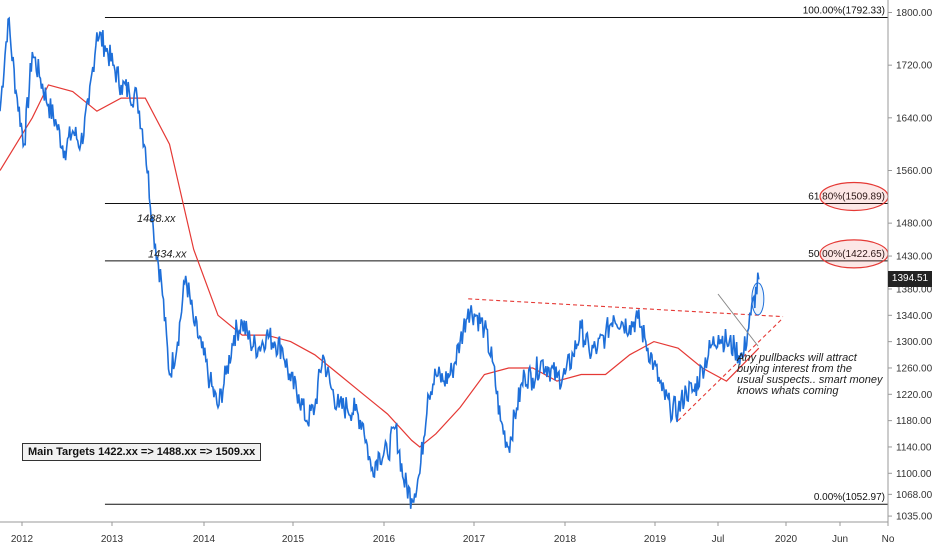  I want to click on x-tick-label: 2018, so click(565, 539).